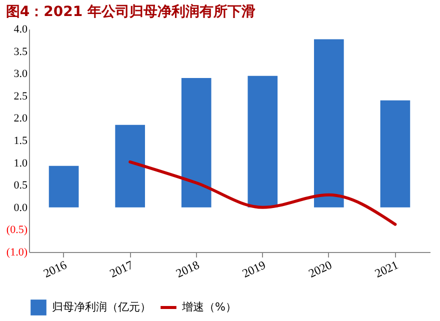 The height and width of the screenshot is (321, 440). Describe the element at coordinates (254, 269) in the screenshot. I see `x-tick-label: 2019` at that location.